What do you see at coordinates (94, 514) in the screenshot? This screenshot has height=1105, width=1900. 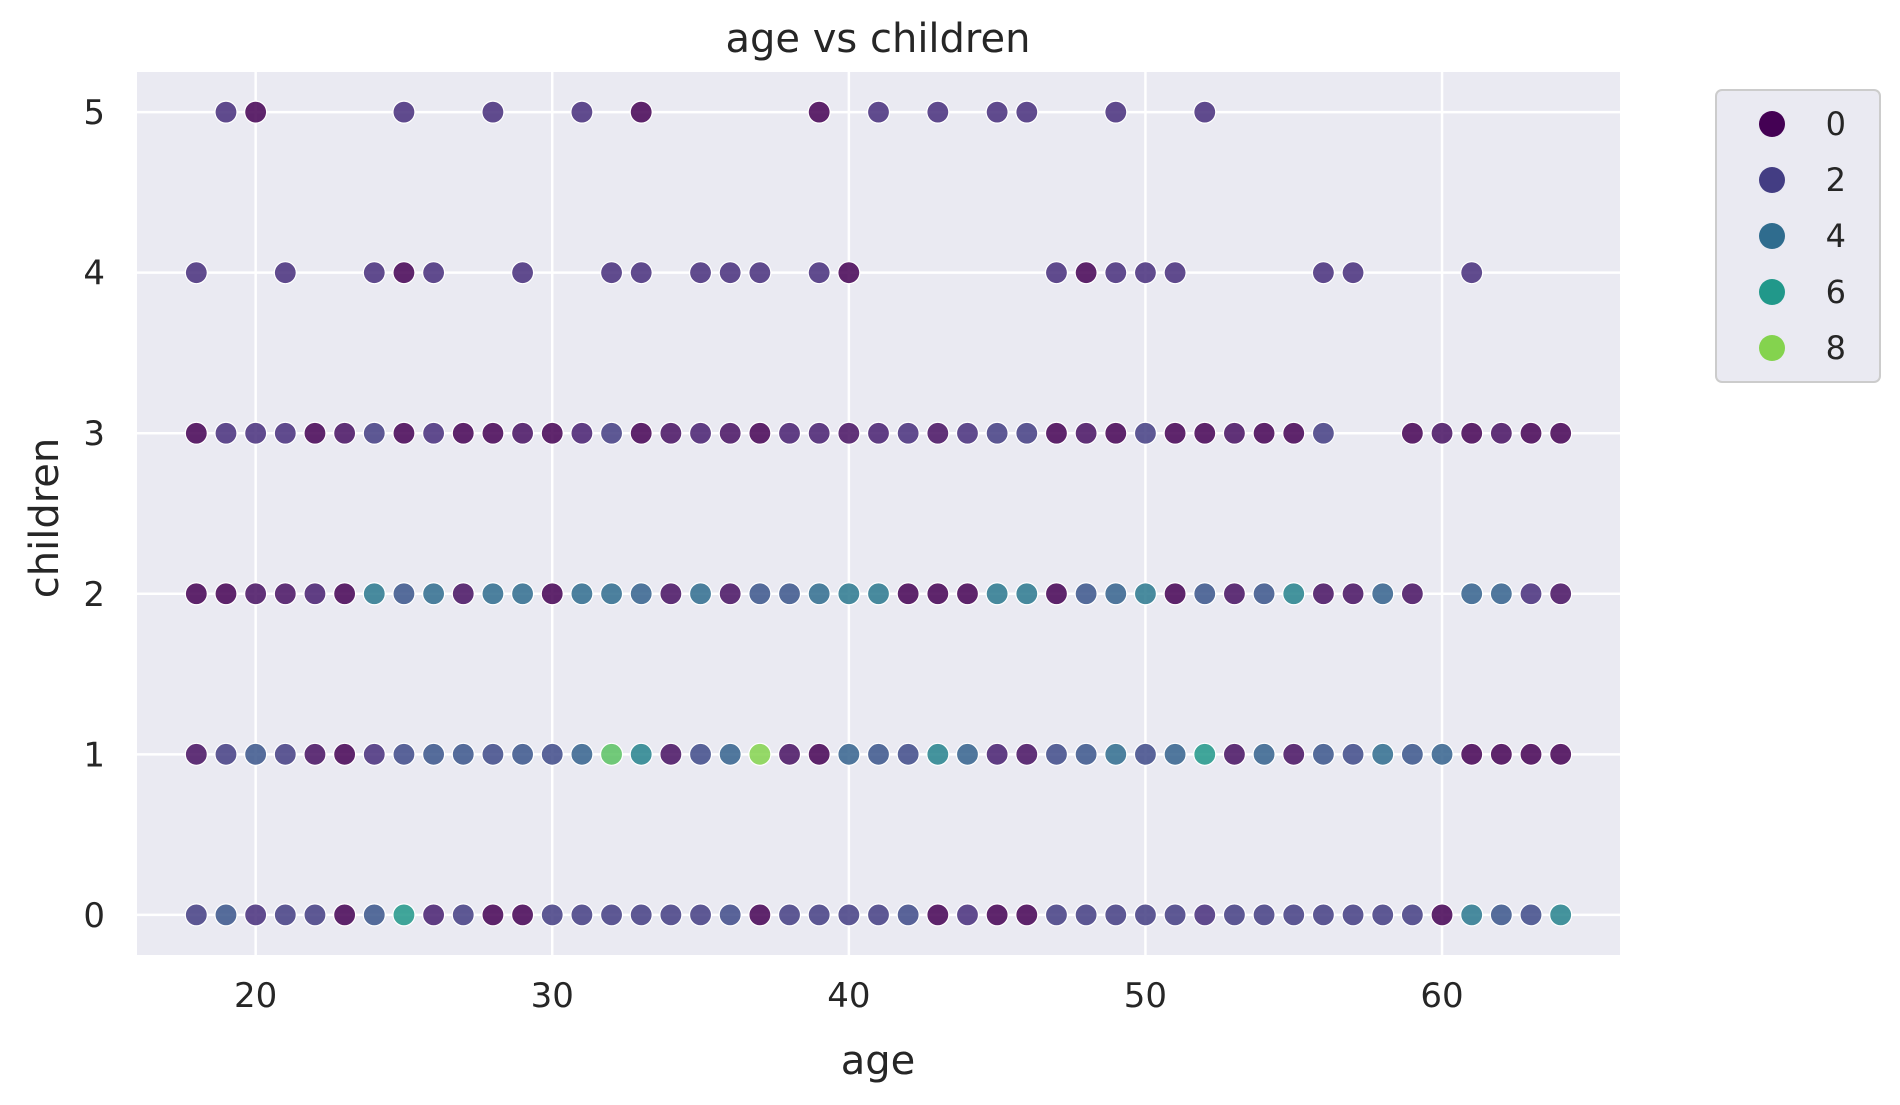 I see `y-tick-labels: 0 1 2 3 4 5` at bounding box center [94, 514].